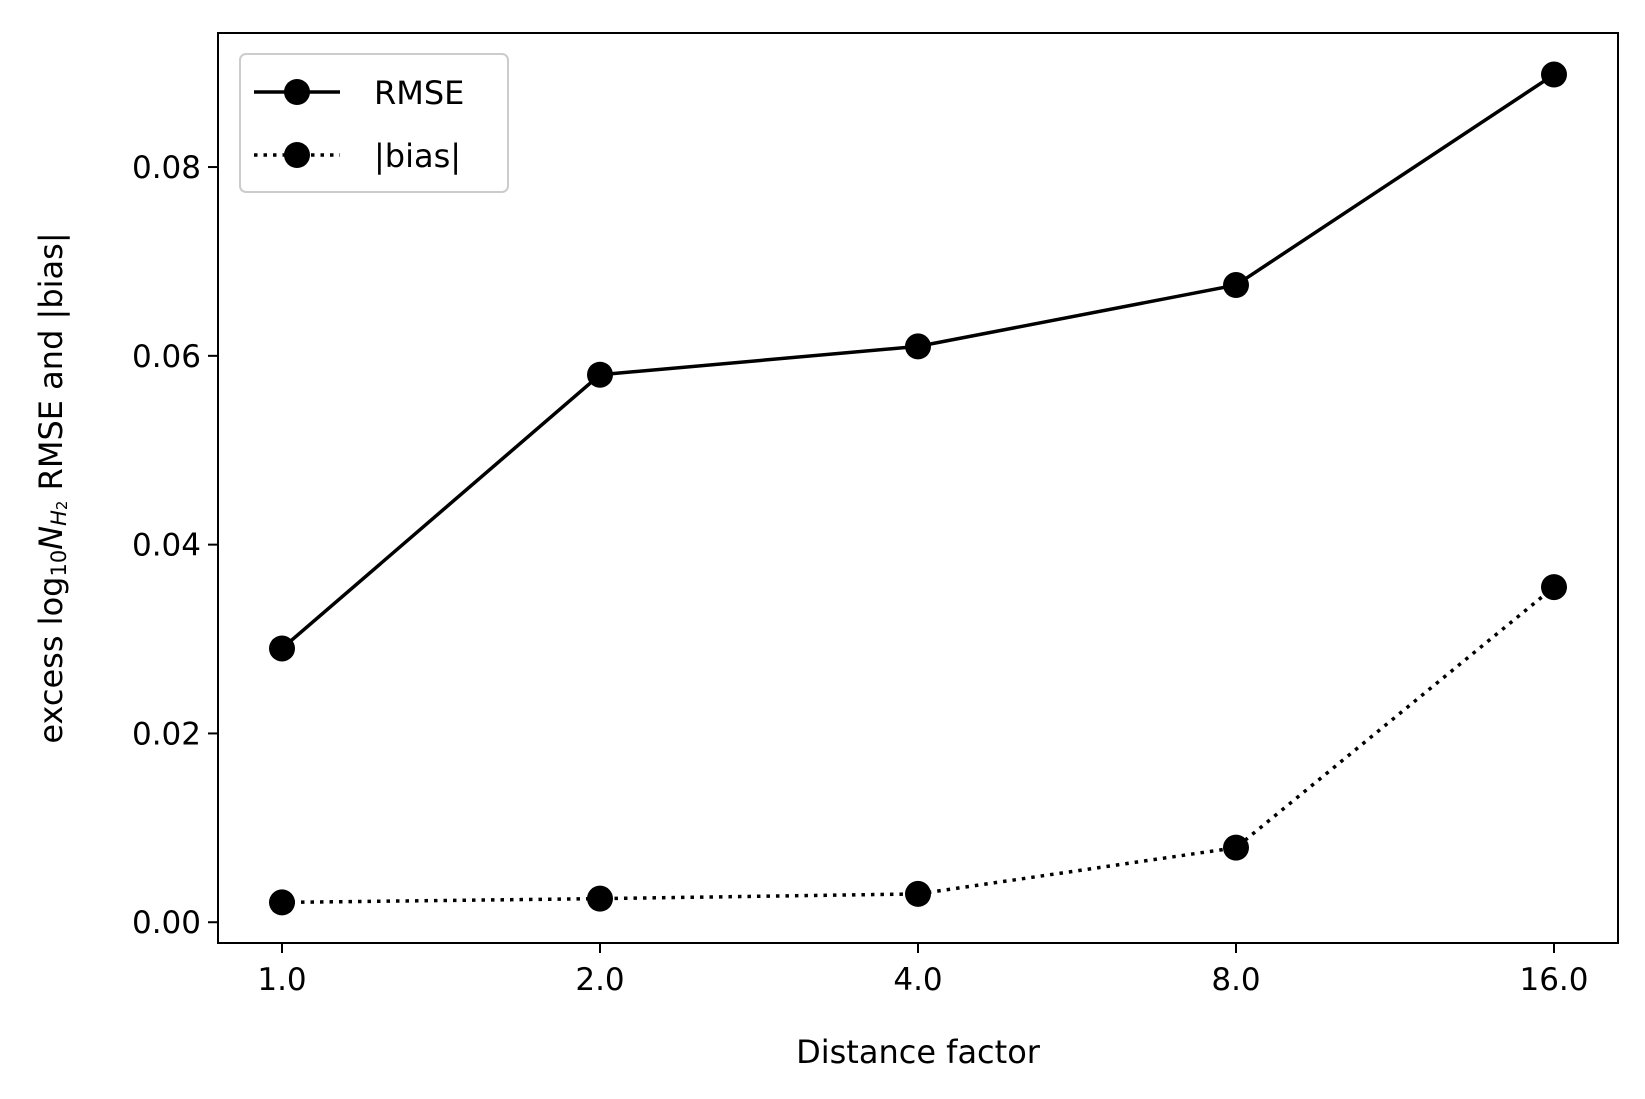 Image resolution: width=1645 pixels, height=1099 pixels. I want to click on legend: RMSE |bias|, so click(374, 123).